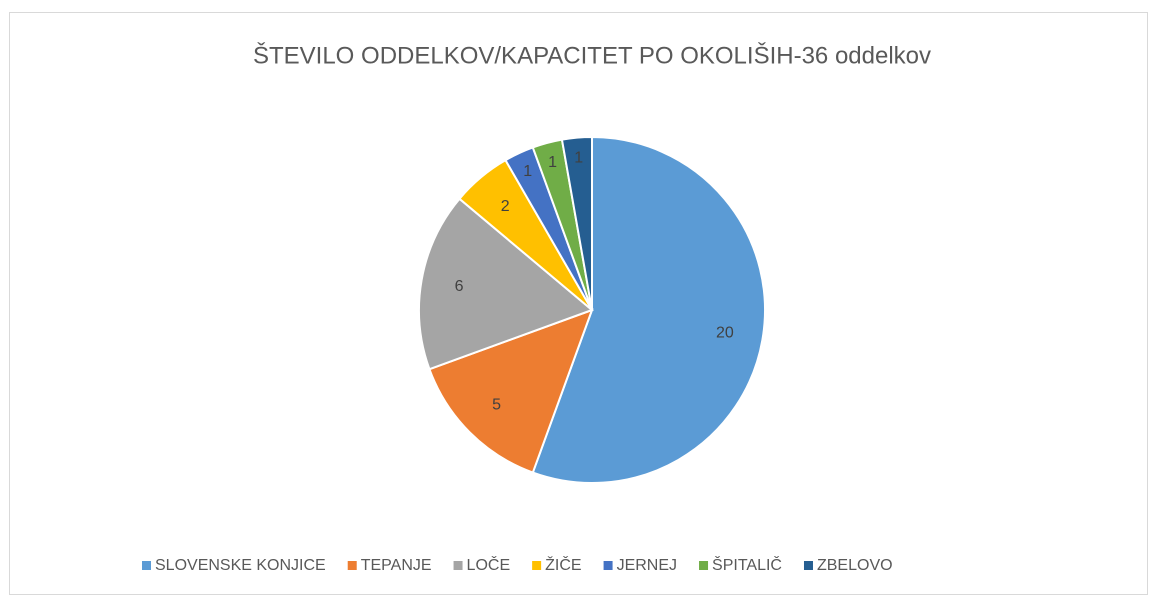  I want to click on data-label: 20, so click(725, 333).